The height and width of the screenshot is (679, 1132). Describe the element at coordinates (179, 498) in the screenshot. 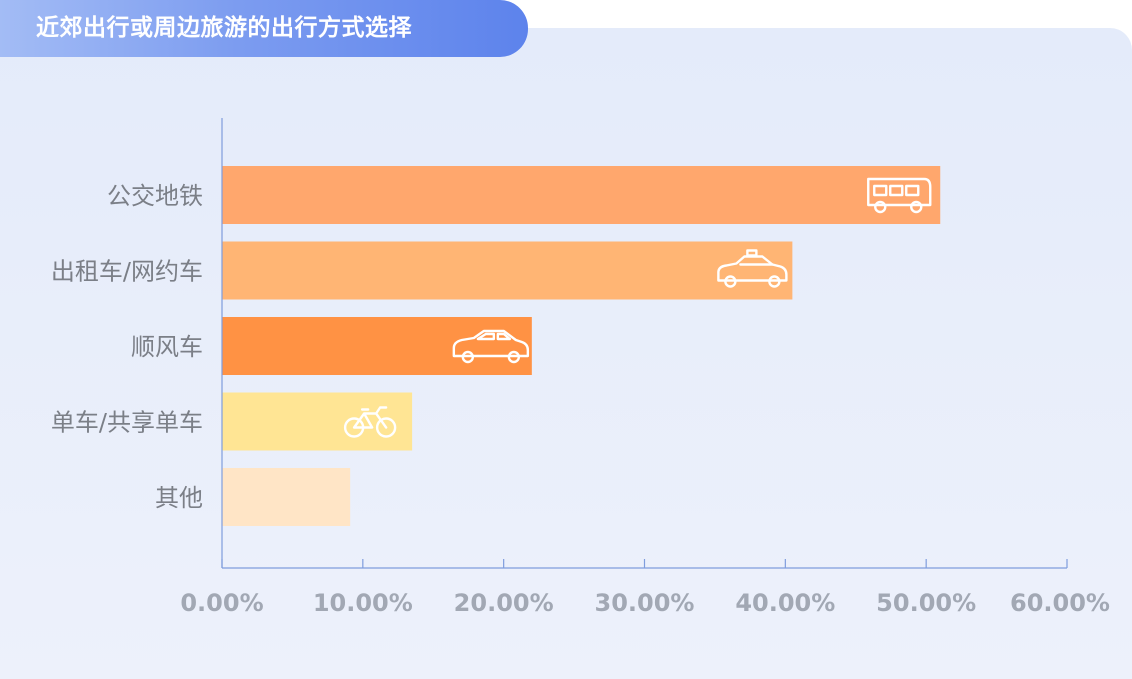

I see `category-label: 其他` at that location.